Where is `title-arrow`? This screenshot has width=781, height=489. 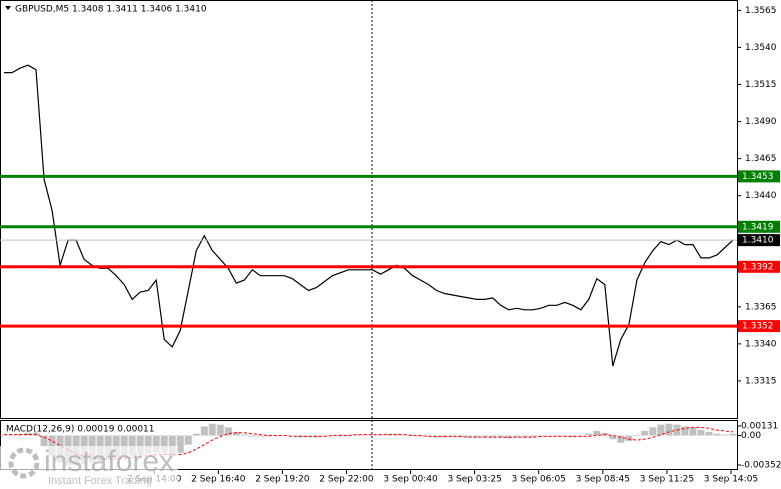
title-arrow is located at coordinates (8, 8).